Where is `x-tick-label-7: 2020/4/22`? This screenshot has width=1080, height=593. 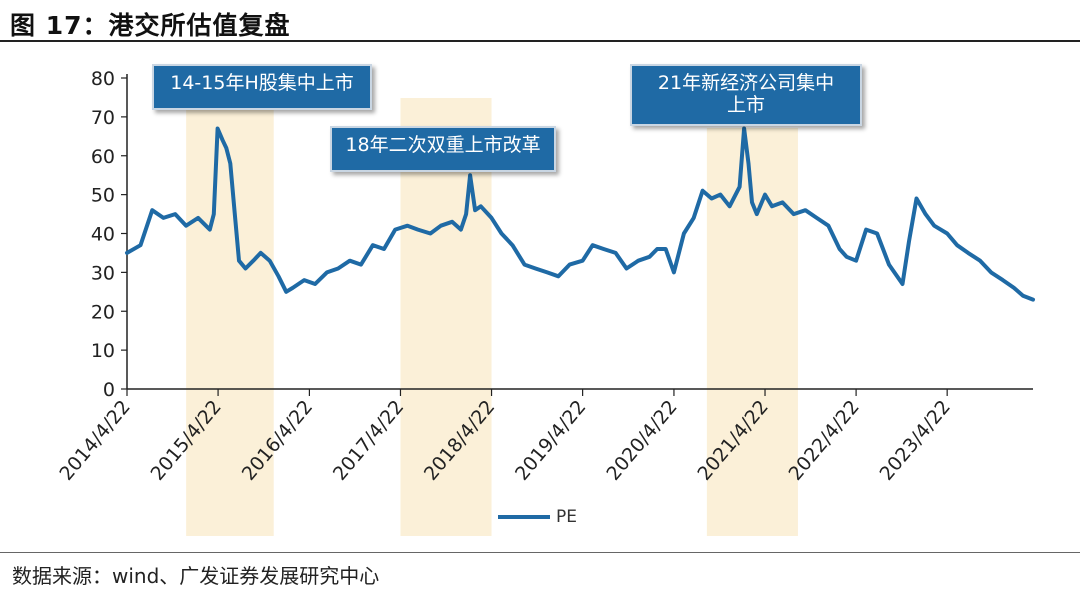 x-tick-label-7: 2020/4/22 is located at coordinates (641, 440).